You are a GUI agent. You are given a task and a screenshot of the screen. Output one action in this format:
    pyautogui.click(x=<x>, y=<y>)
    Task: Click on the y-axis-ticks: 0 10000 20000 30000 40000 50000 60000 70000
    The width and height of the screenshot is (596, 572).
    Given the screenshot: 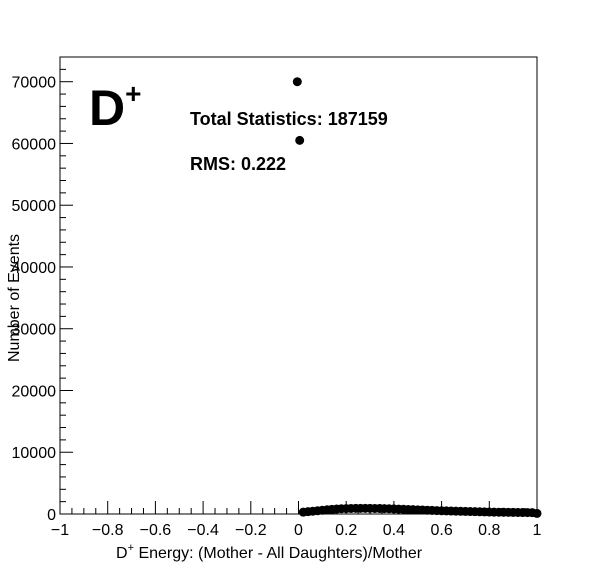 What is the action you would take?
    pyautogui.click(x=42, y=290)
    